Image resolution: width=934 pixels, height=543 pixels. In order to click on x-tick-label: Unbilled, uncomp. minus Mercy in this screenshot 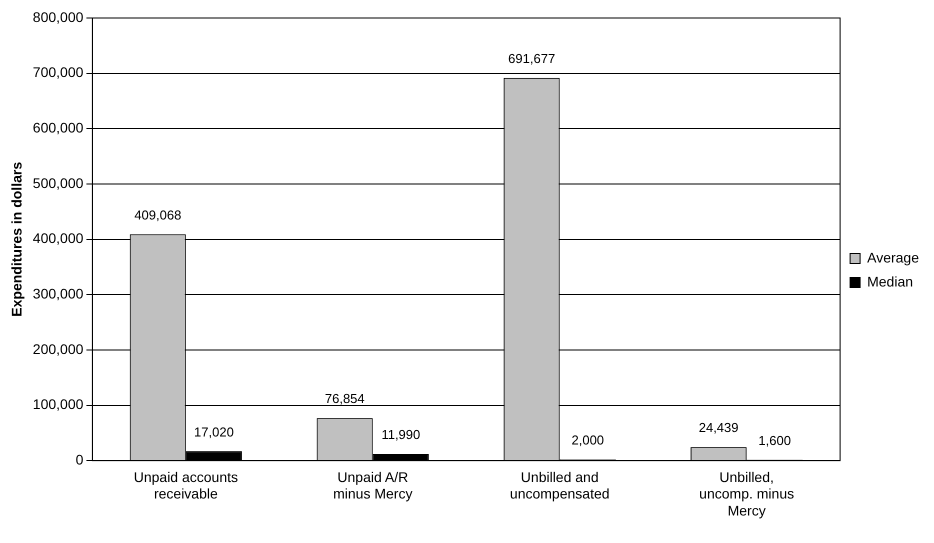, I will do `click(746, 493)`.